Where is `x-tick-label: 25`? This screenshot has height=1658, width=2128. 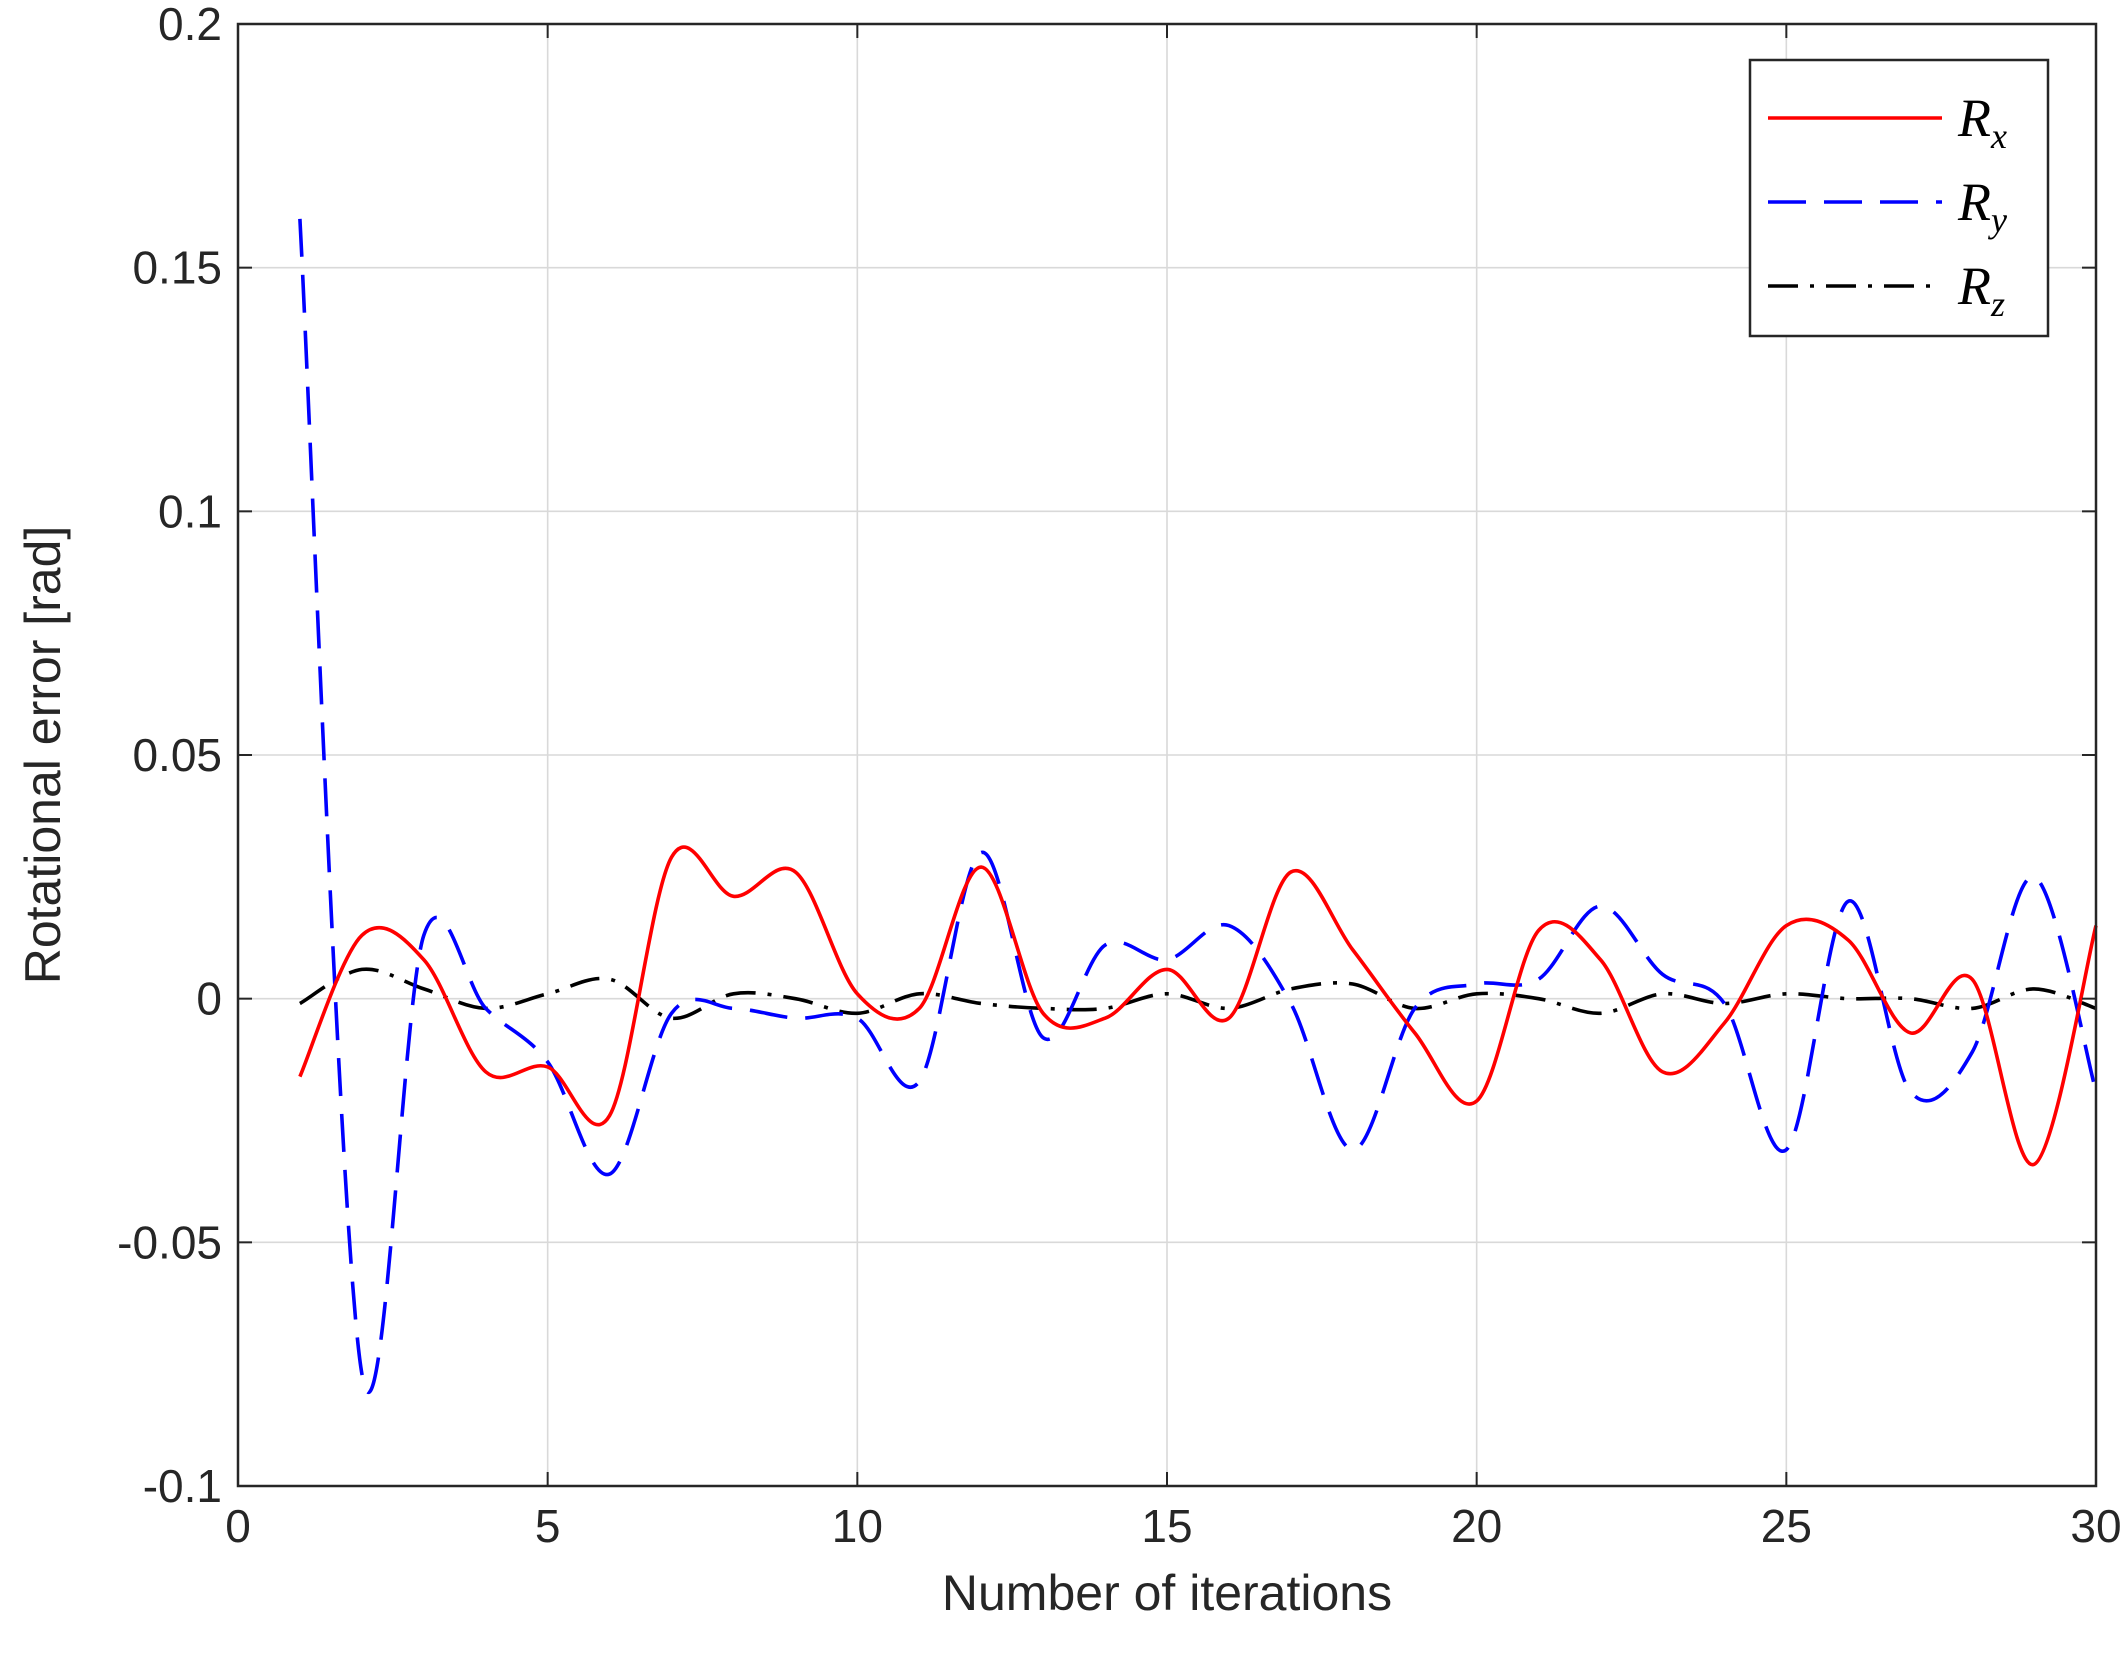 x-tick-label: 25 is located at coordinates (1786, 1526).